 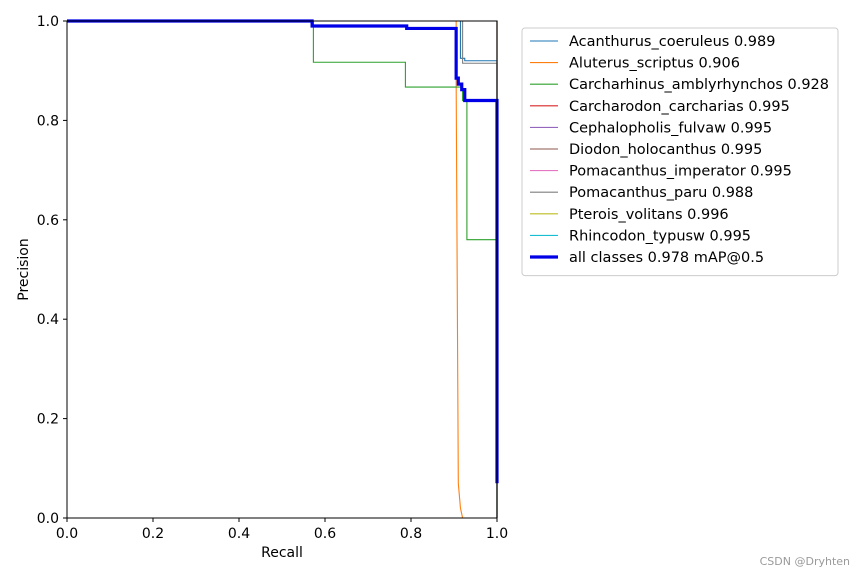 I want to click on y-axis-label: Precision, so click(x=24, y=269).